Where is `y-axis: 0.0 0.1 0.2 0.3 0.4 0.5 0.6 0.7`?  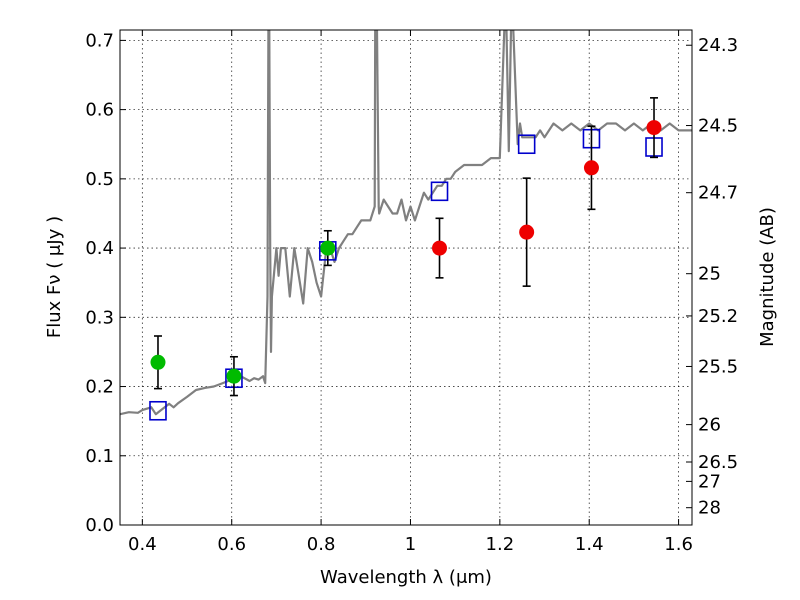 y-axis: 0.0 0.1 0.2 0.3 0.4 0.5 0.6 0.7 is located at coordinates (105, 283).